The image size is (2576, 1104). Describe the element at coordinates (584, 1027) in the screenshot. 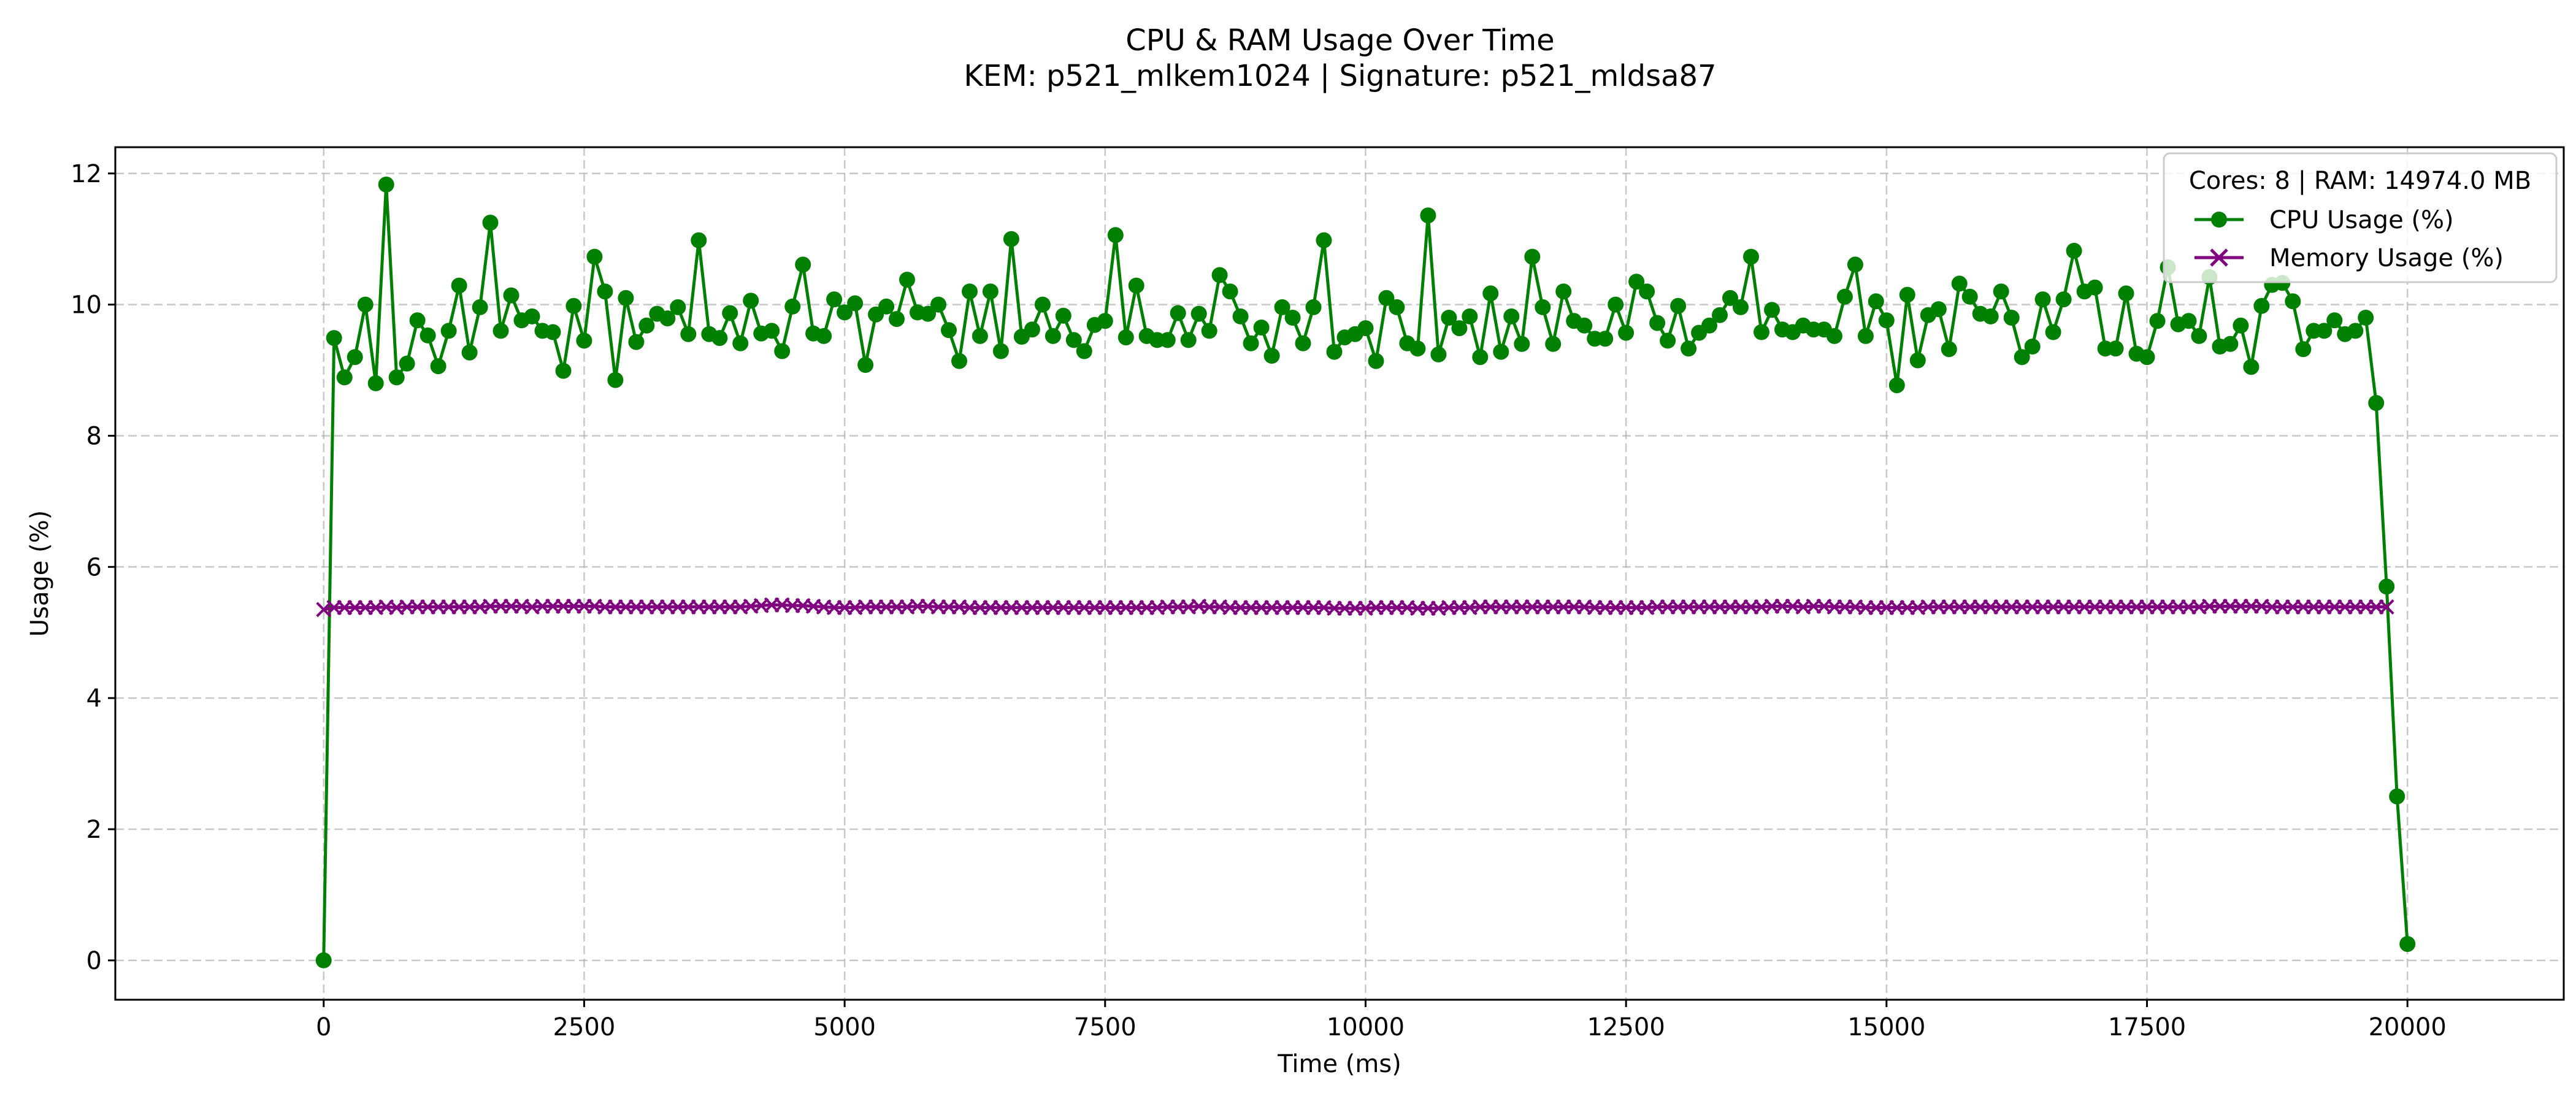

I see `x-tick-label: 2500` at that location.